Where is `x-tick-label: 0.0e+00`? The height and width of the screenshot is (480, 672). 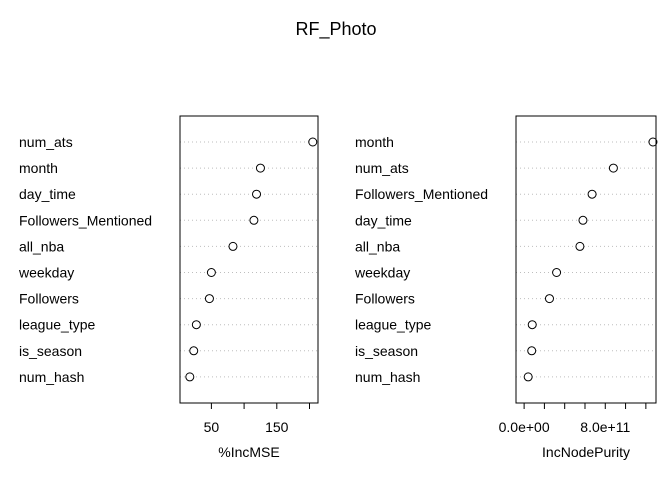 x-tick-label: 0.0e+00 is located at coordinates (524, 427).